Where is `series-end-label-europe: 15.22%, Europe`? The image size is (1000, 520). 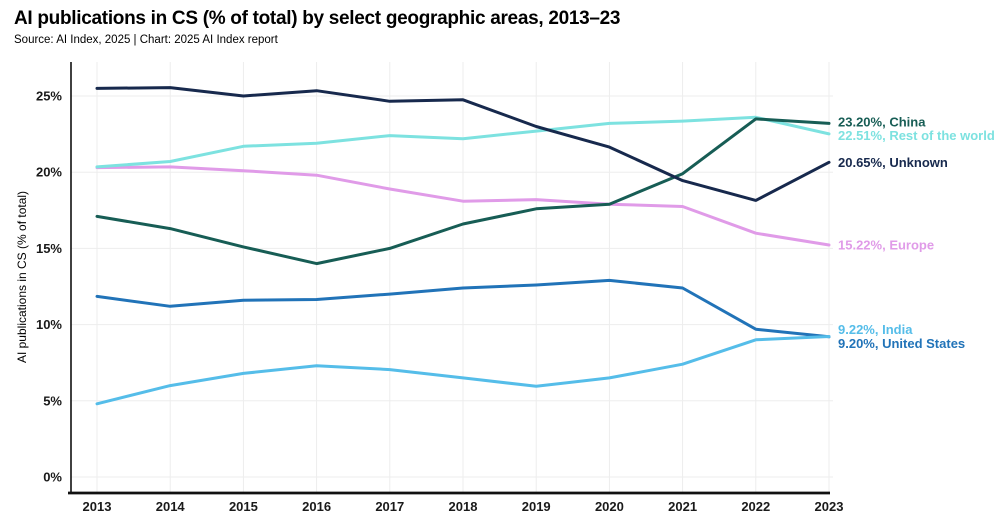 series-end-label-europe: 15.22%, Europe is located at coordinates (886, 245).